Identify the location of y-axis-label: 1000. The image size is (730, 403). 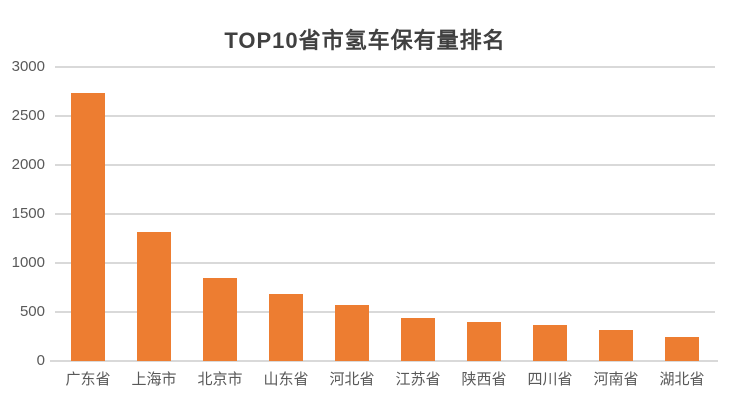
(28, 262).